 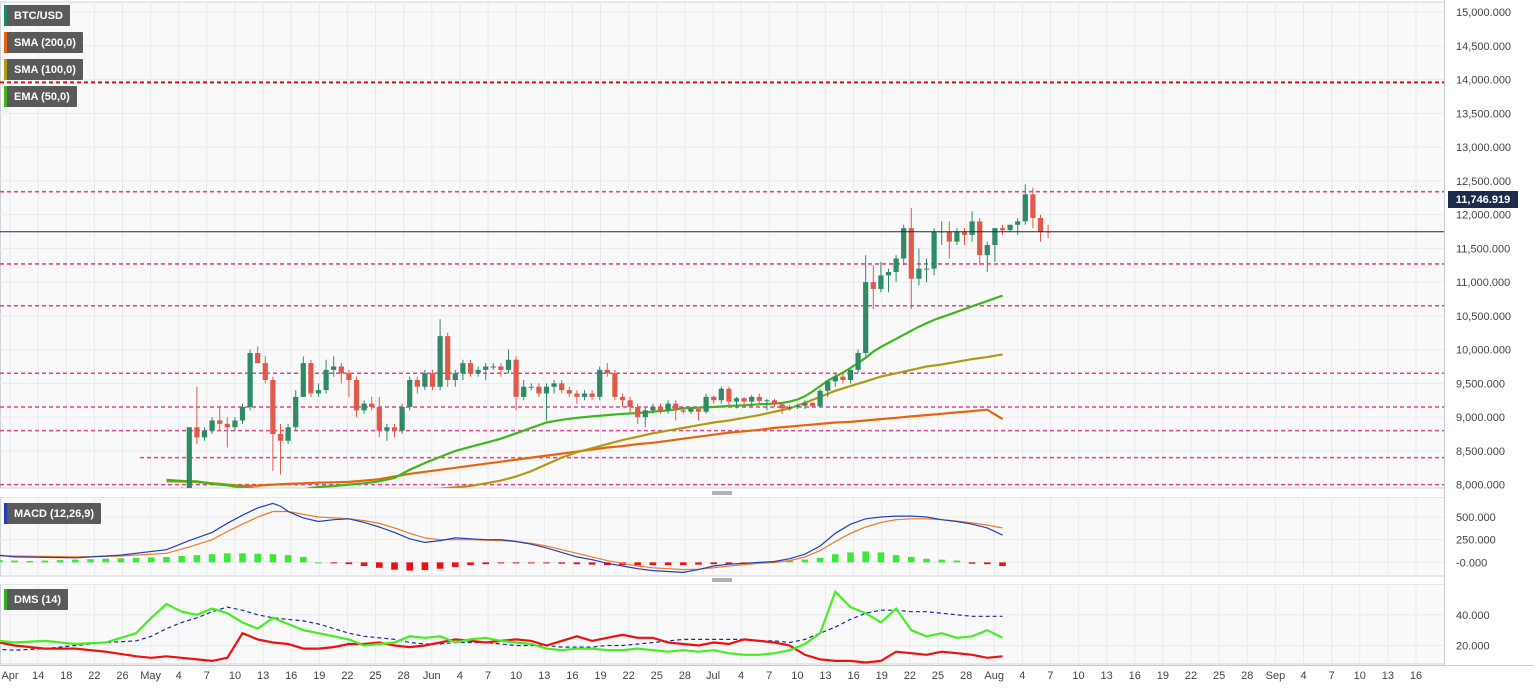 What do you see at coordinates (37, 15) in the screenshot?
I see `legend-btcusd: BTC/USD` at bounding box center [37, 15].